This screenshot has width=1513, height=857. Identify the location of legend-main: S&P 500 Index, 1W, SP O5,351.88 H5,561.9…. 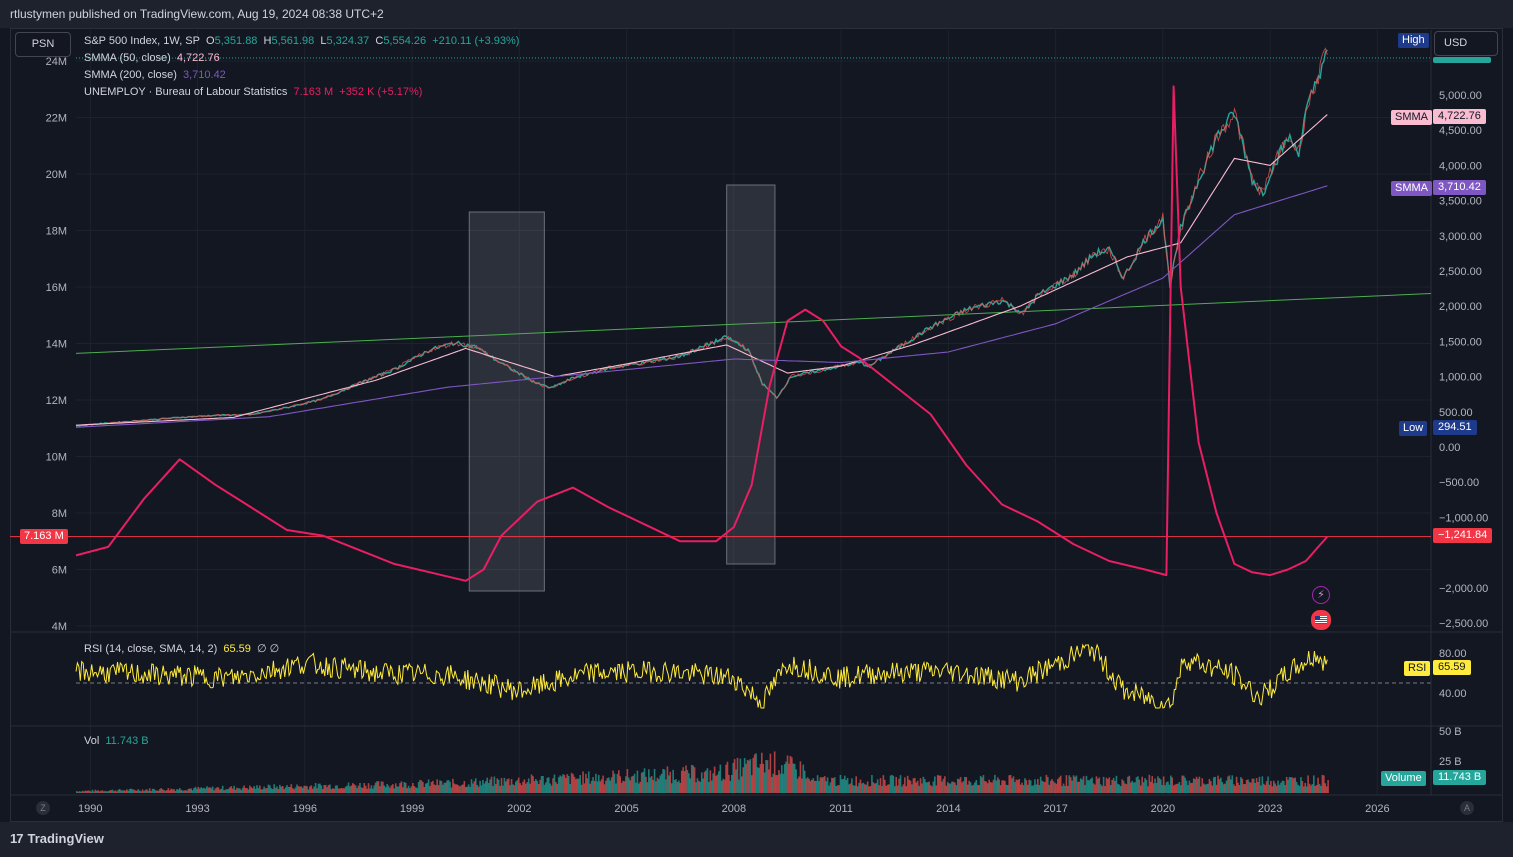
(303, 41).